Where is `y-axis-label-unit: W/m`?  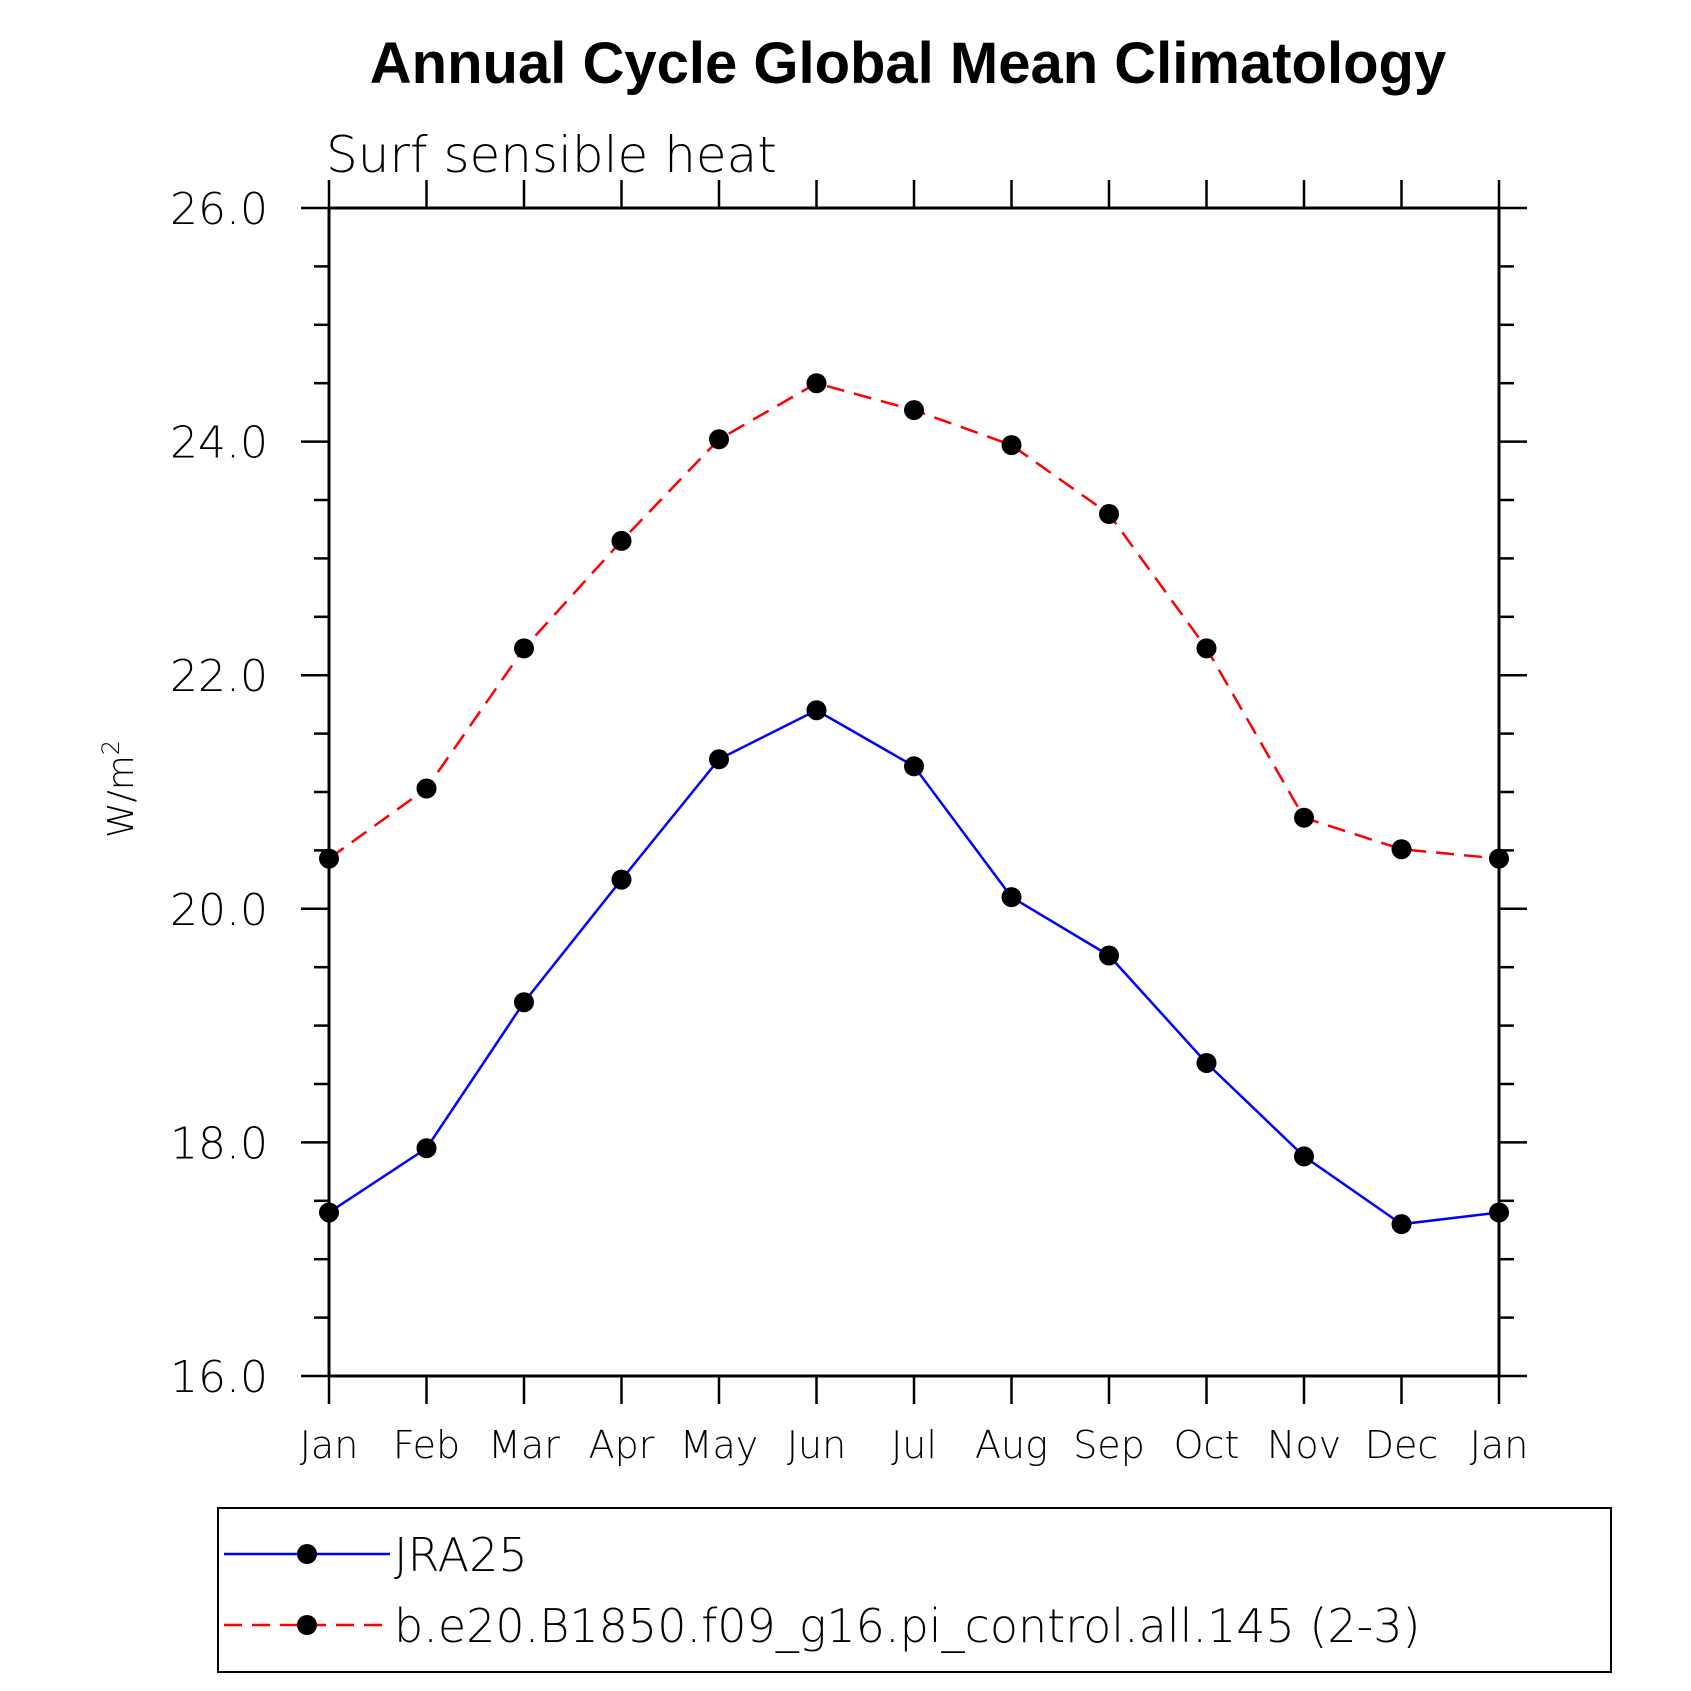
y-axis-label-unit: W/m is located at coordinates (121, 796).